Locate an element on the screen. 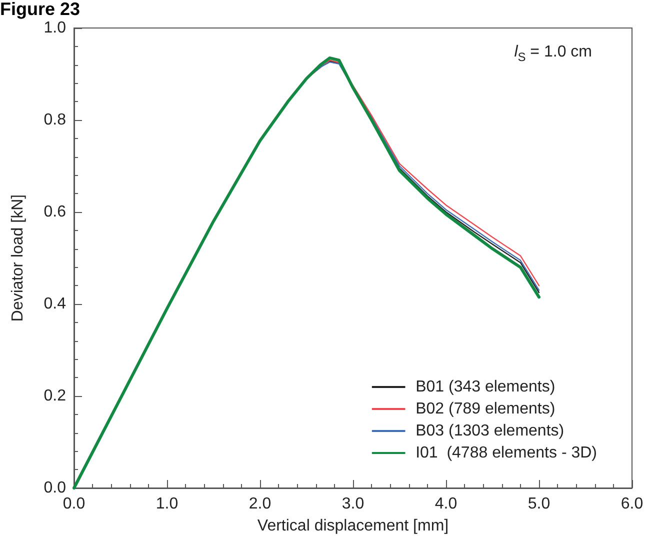 This screenshot has height=552, width=648. x-axis-title: Vertical displacement [mm] is located at coordinates (353, 526).